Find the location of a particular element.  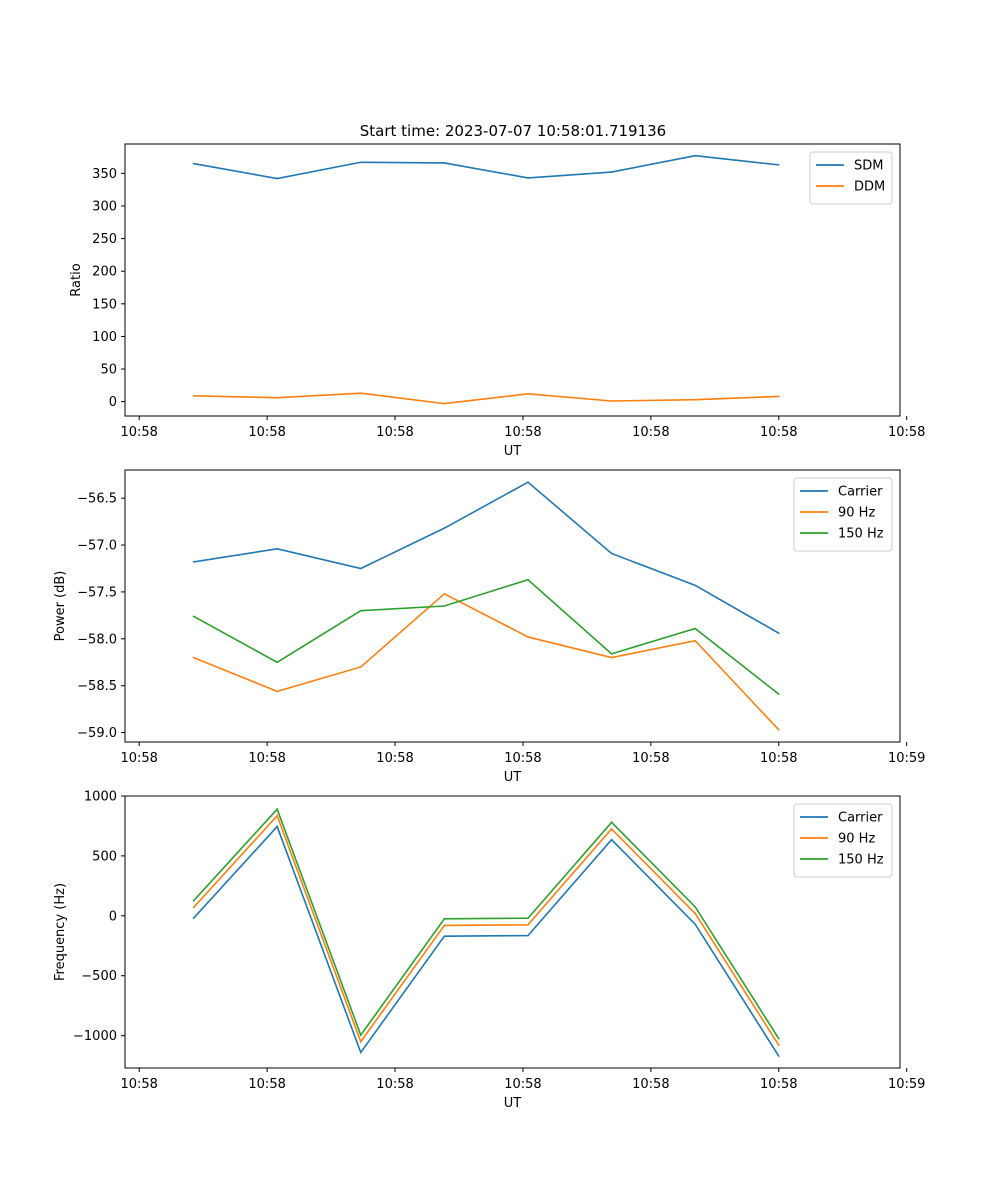

y-tick-label: −58.0 is located at coordinates (97, 639).